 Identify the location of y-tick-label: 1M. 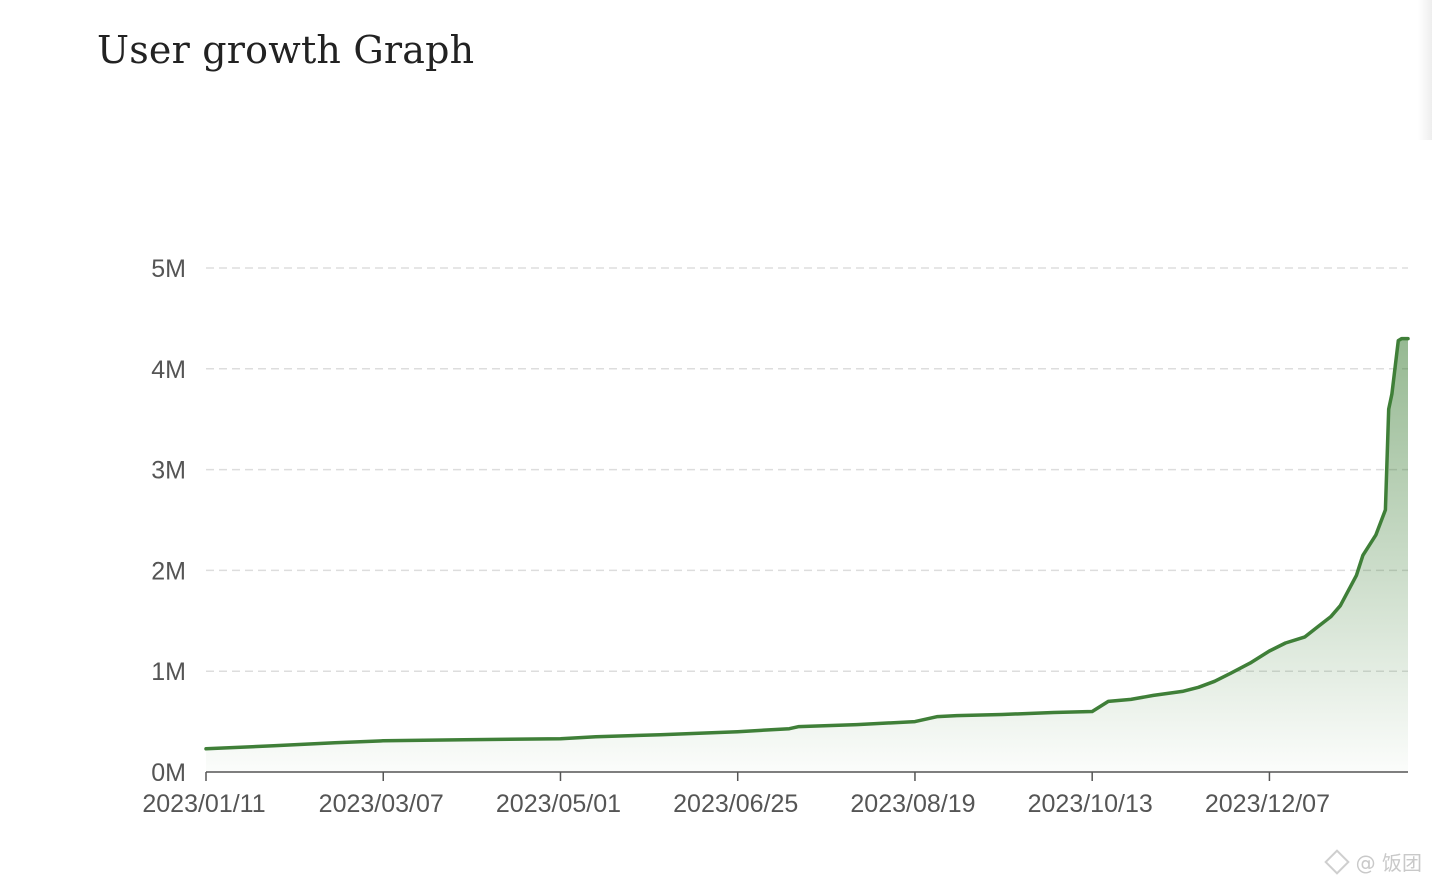
(168, 672).